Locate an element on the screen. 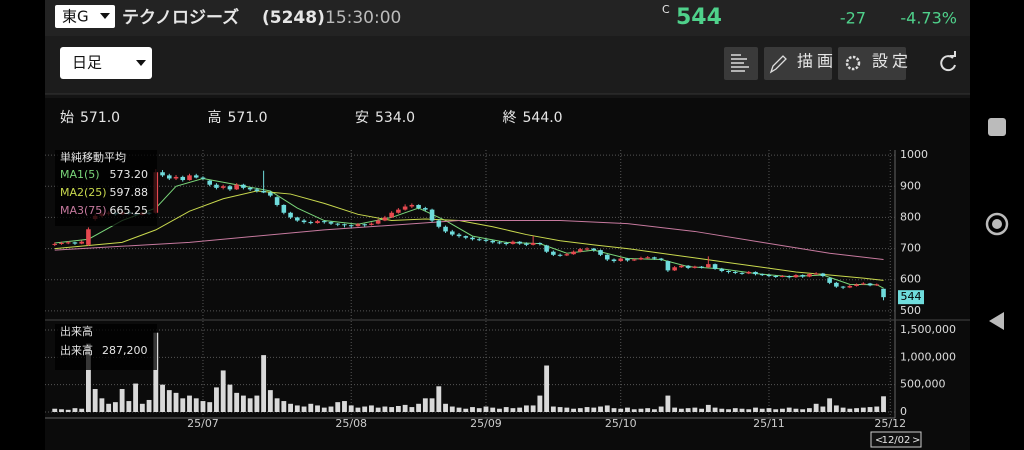 The width and height of the screenshot is (1024, 450). y-tick-label: 1,500,000 is located at coordinates (928, 329).